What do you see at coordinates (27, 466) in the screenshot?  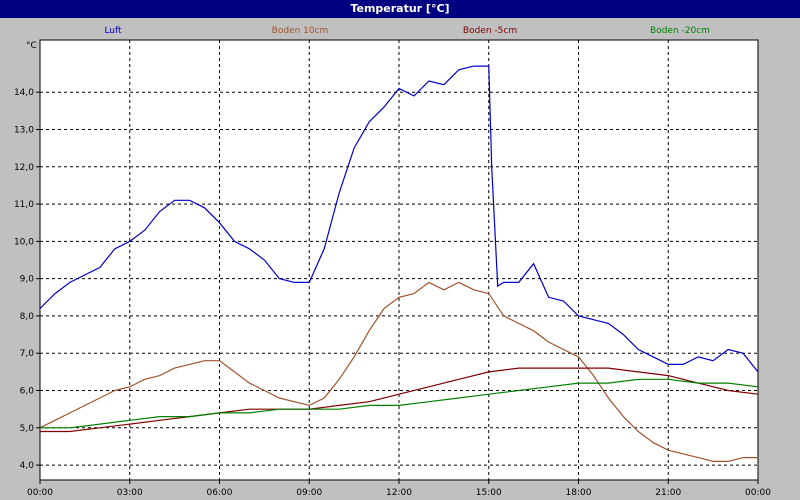 I see `y-tick-label: 4,0` at bounding box center [27, 466].